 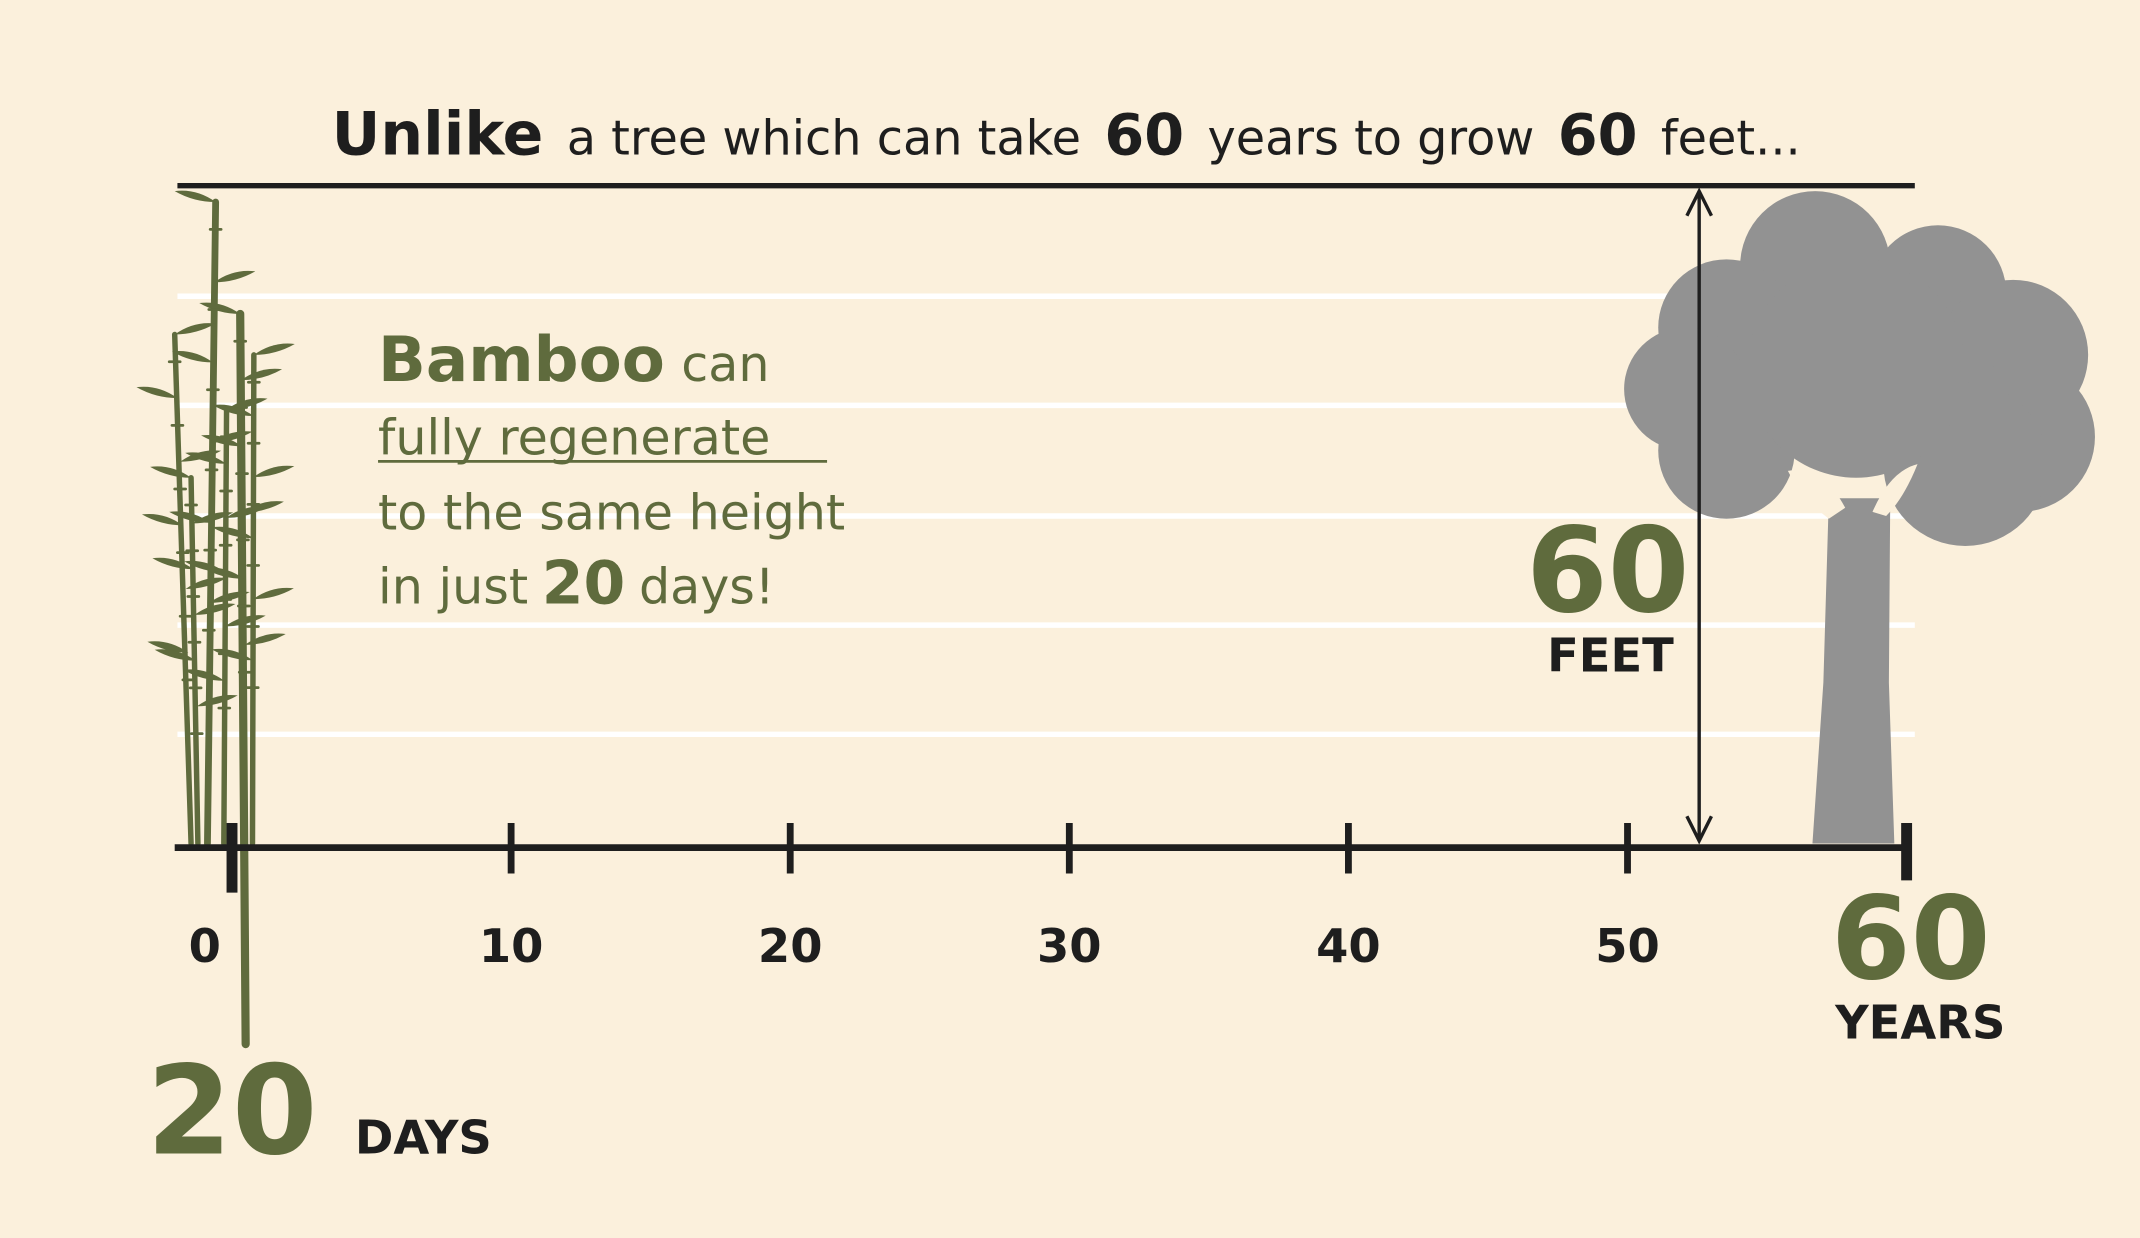 What do you see at coordinates (707, 586) in the screenshot?
I see `bamboo-text-part: days!` at bounding box center [707, 586].